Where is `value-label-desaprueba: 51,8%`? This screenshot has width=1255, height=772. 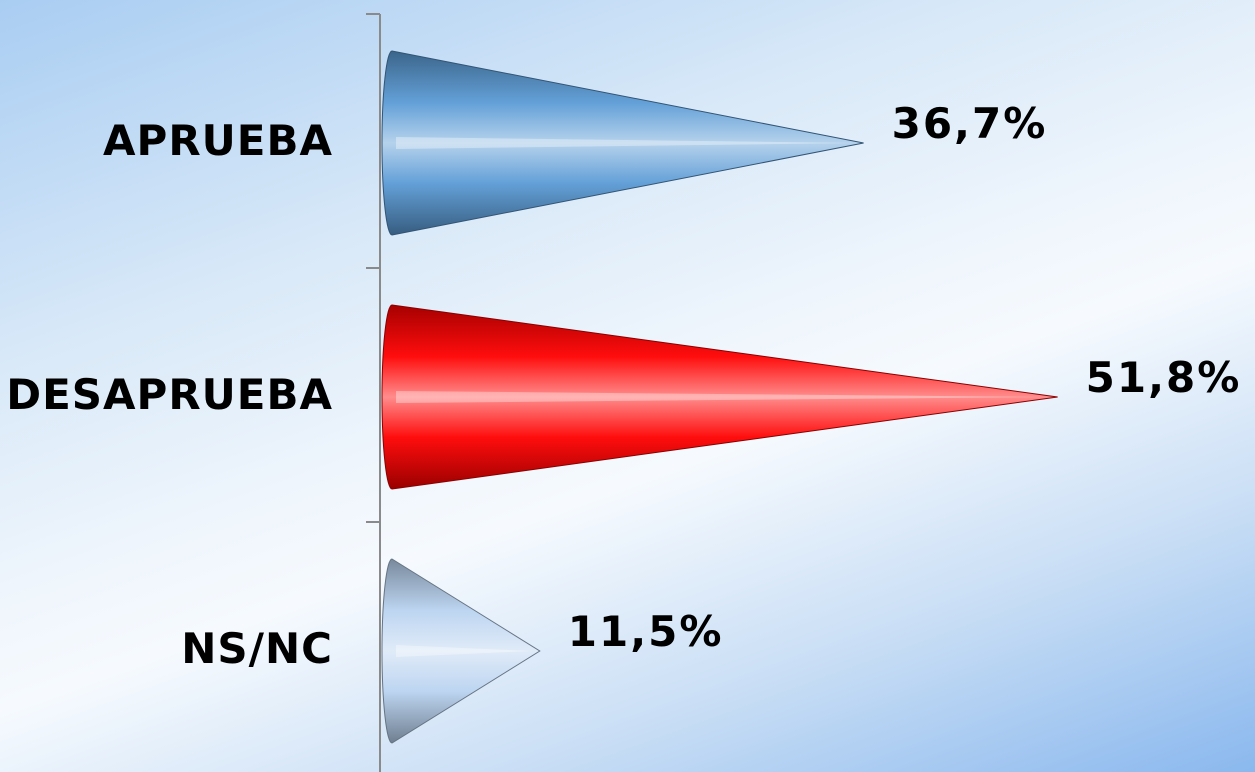 value-label-desaprueba: 51,8% is located at coordinates (1163, 377).